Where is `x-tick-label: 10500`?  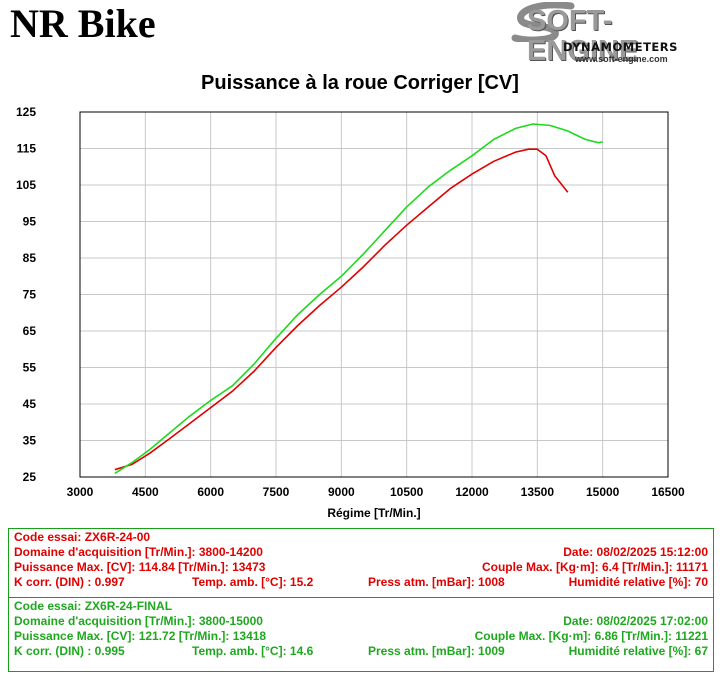 x-tick-label: 10500 is located at coordinates (407, 492).